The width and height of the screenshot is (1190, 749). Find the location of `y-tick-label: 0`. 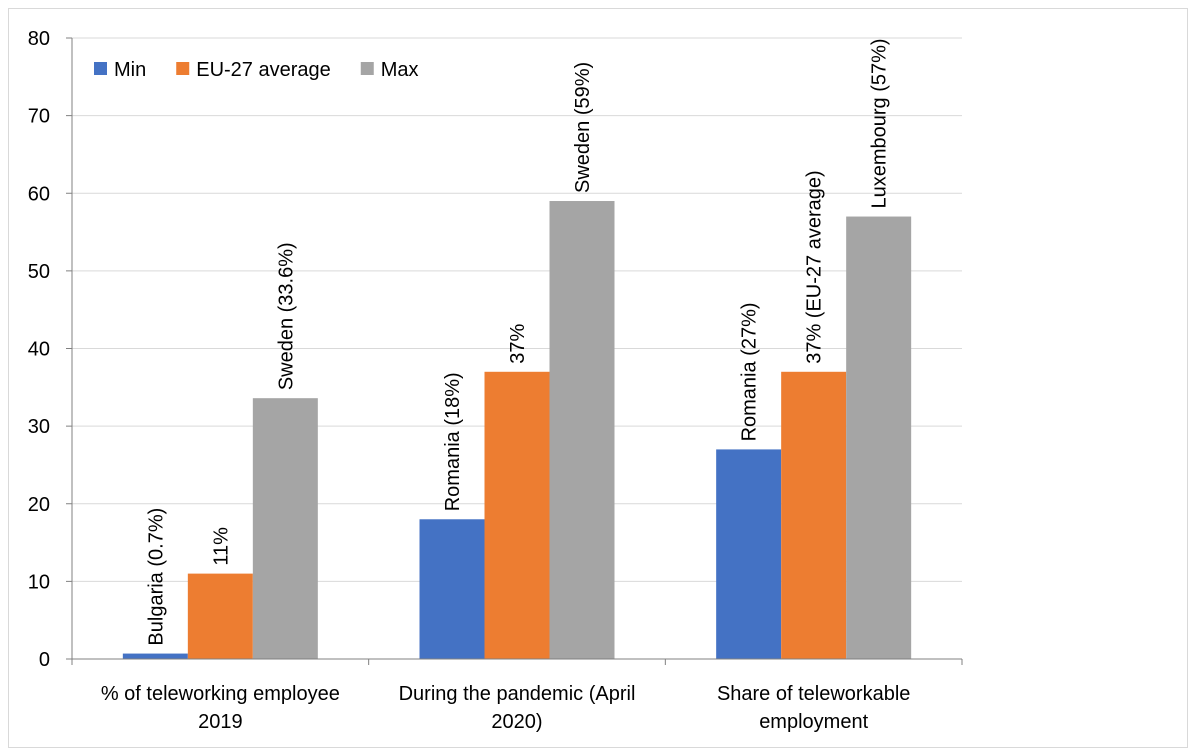

y-tick-label: 0 is located at coordinates (44, 660).